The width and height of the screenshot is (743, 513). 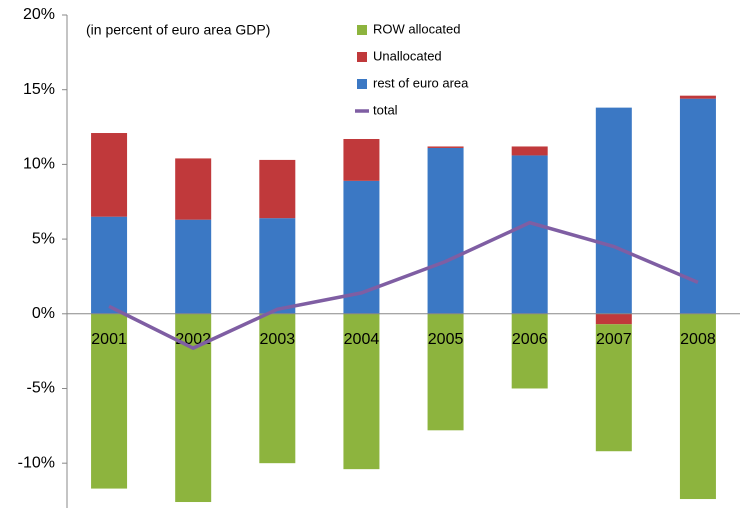 What do you see at coordinates (36, 462) in the screenshot?
I see `y-tick-label: -10%` at bounding box center [36, 462].